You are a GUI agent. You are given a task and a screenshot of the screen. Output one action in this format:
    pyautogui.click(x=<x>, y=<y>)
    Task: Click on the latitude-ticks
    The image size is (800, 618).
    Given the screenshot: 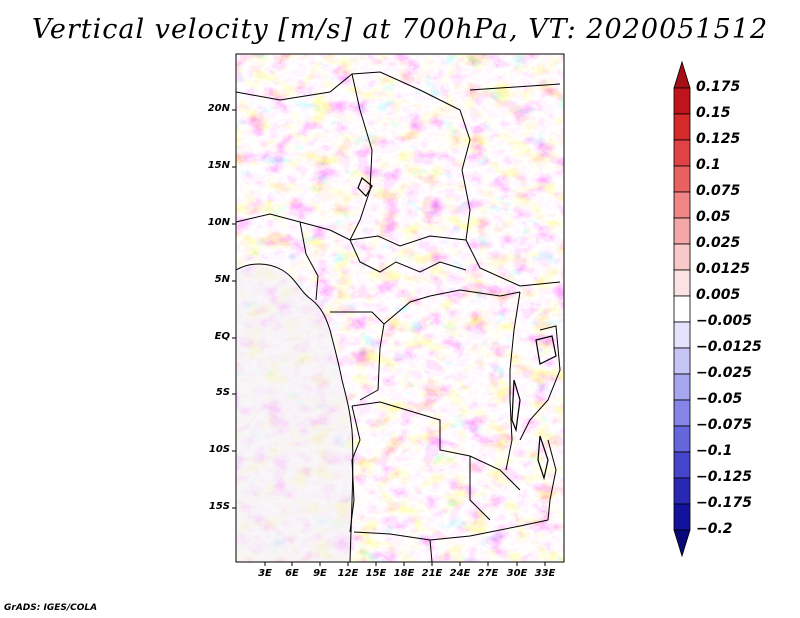 What is the action you would take?
    pyautogui.click(x=234, y=309)
    